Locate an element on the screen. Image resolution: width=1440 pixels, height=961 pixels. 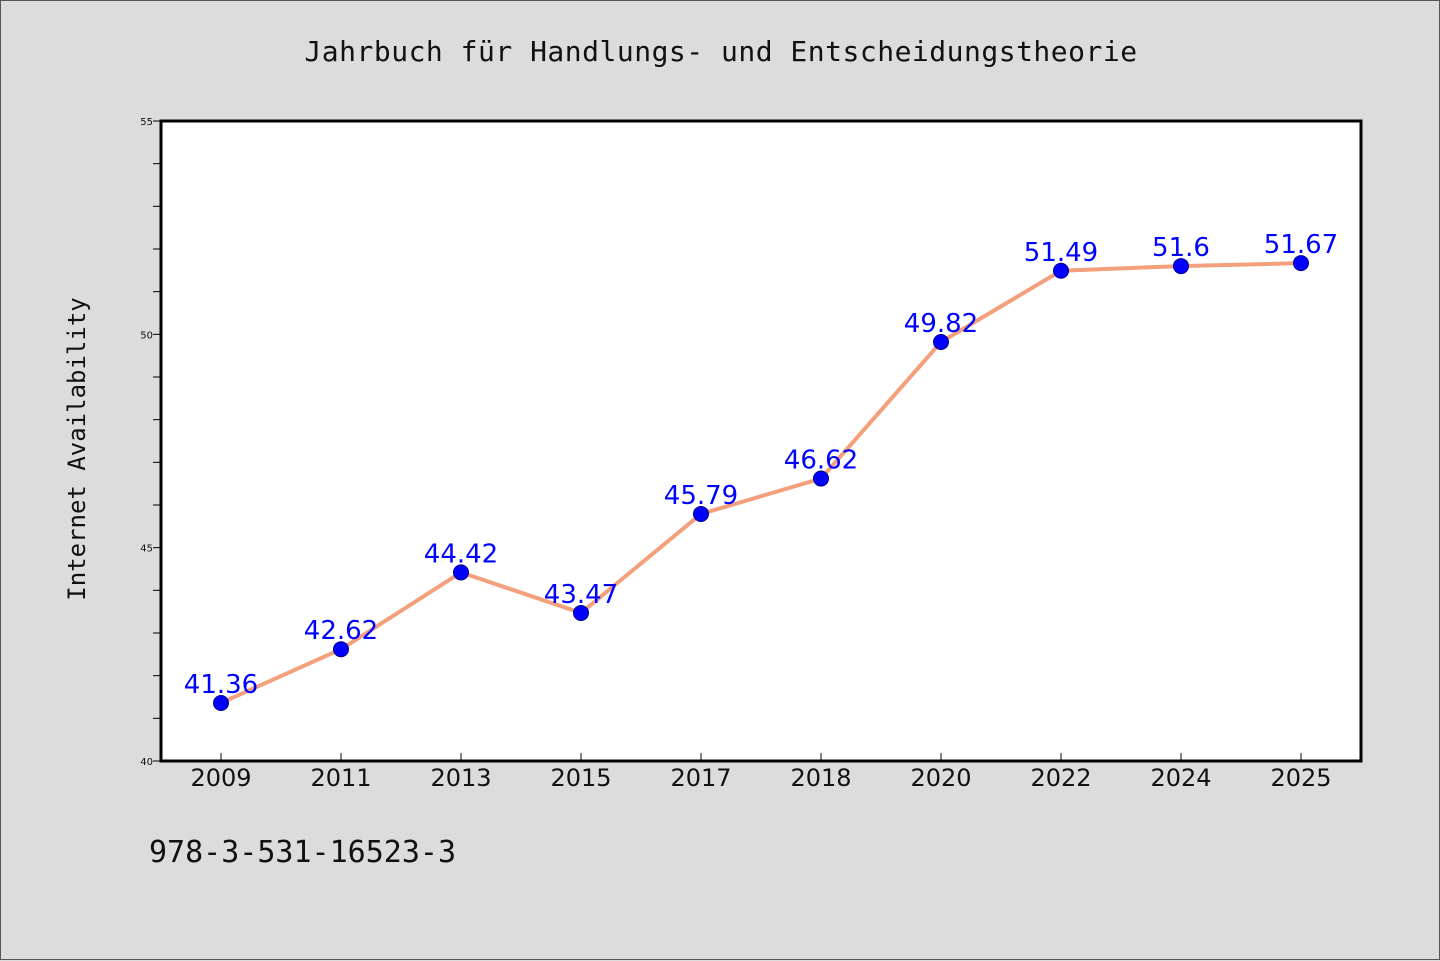
x-tick-label: 2024 is located at coordinates (1180, 778).